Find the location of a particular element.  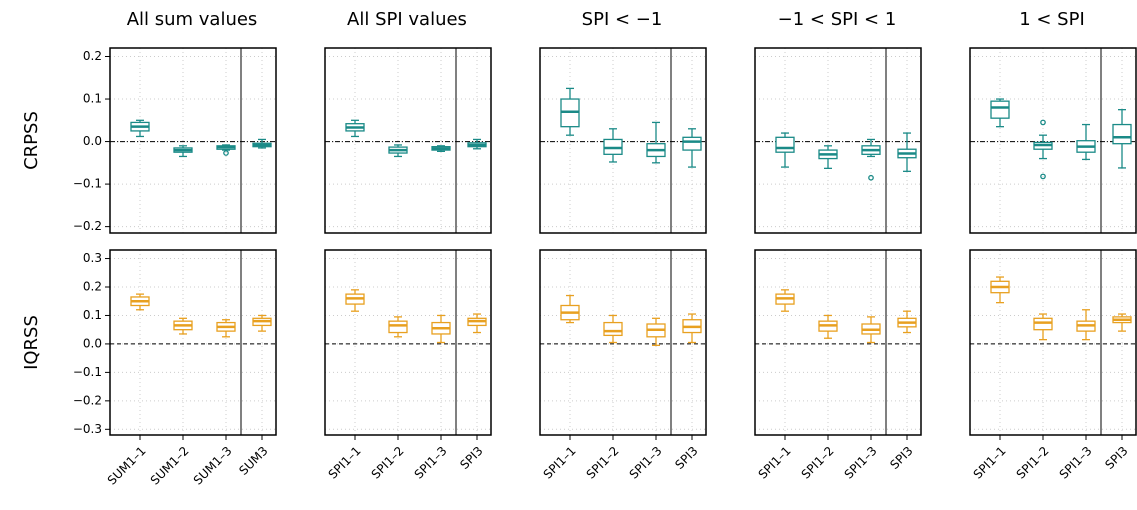

x-tick-label: SUM1–3 is located at coordinates (213, 466).